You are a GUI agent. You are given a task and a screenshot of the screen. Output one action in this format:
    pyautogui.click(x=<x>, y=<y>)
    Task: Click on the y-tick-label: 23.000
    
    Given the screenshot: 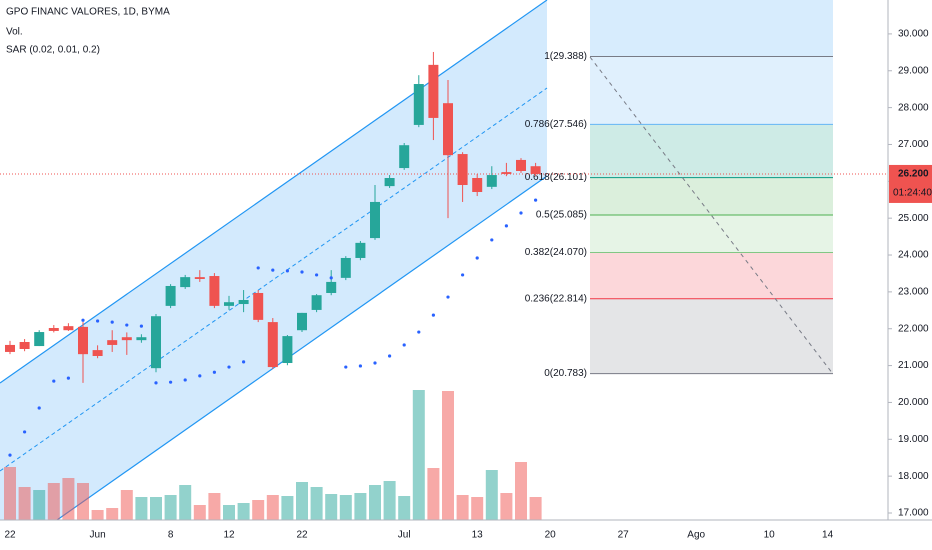 What is the action you would take?
    pyautogui.click(x=913, y=292)
    